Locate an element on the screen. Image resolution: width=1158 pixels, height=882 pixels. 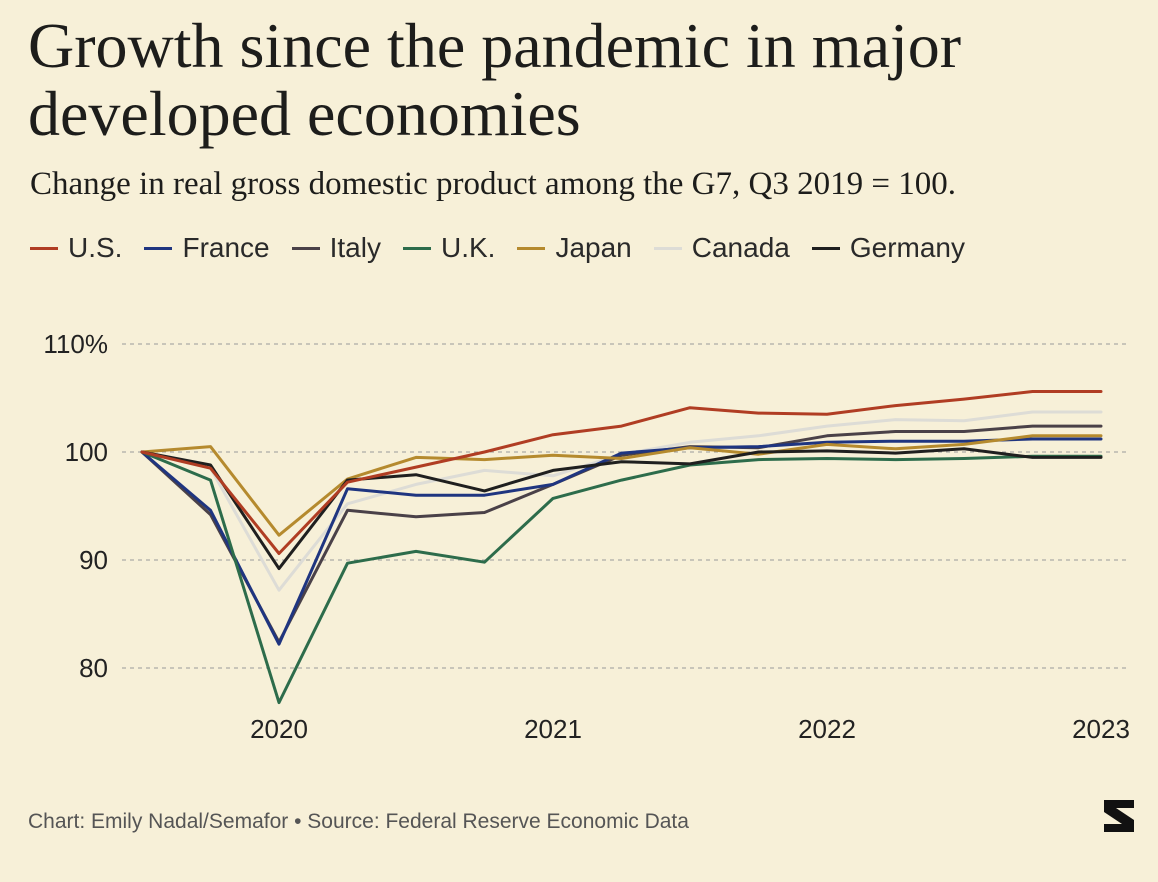
y-tick-label: 110% is located at coordinates (75, 344).